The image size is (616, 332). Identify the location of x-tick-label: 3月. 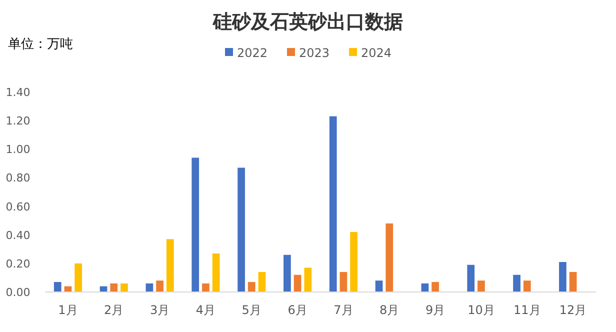
(160, 310).